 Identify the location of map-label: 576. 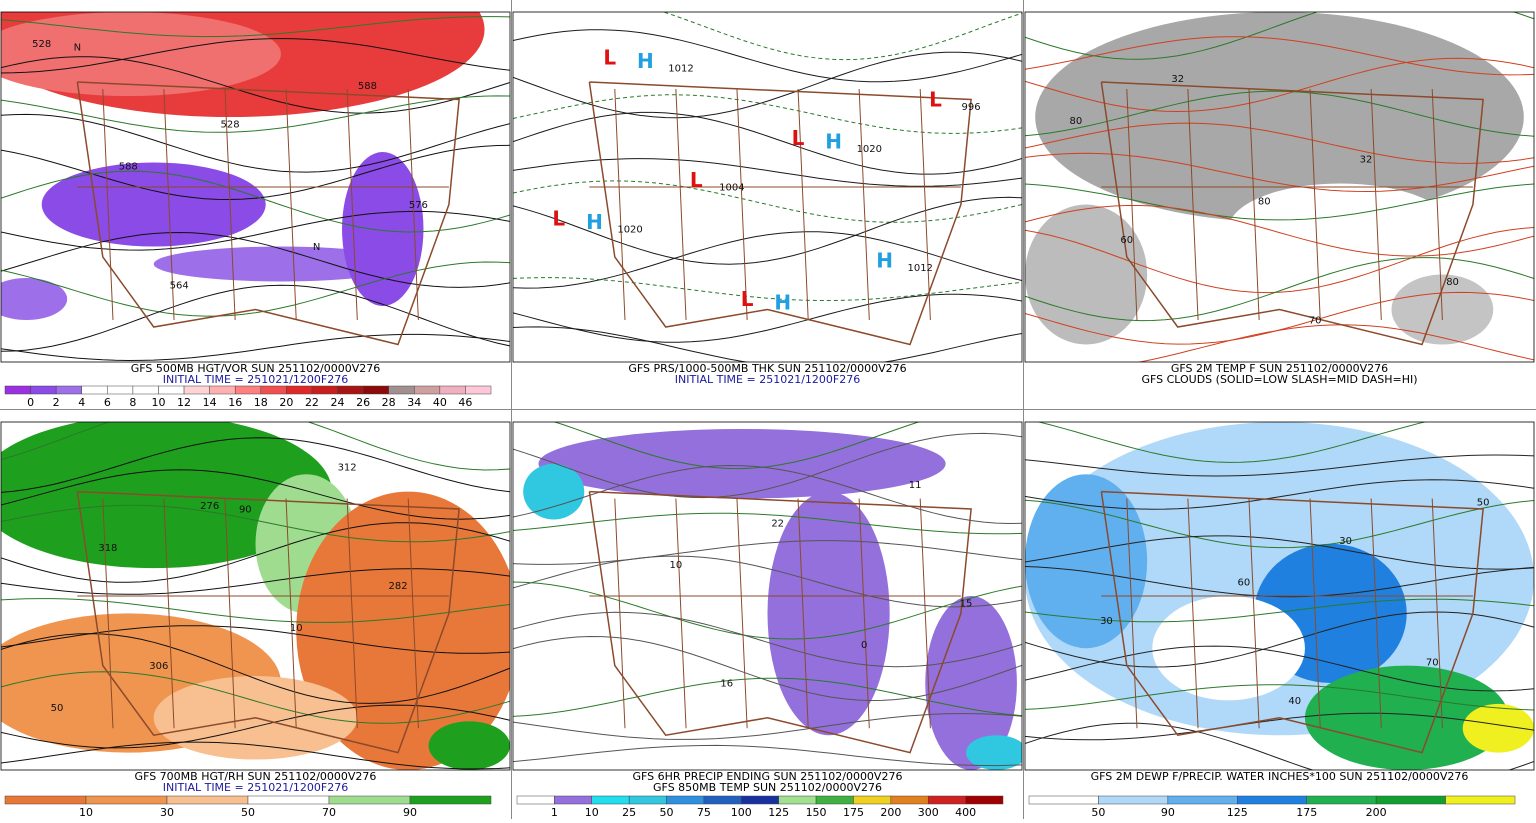
(418, 205).